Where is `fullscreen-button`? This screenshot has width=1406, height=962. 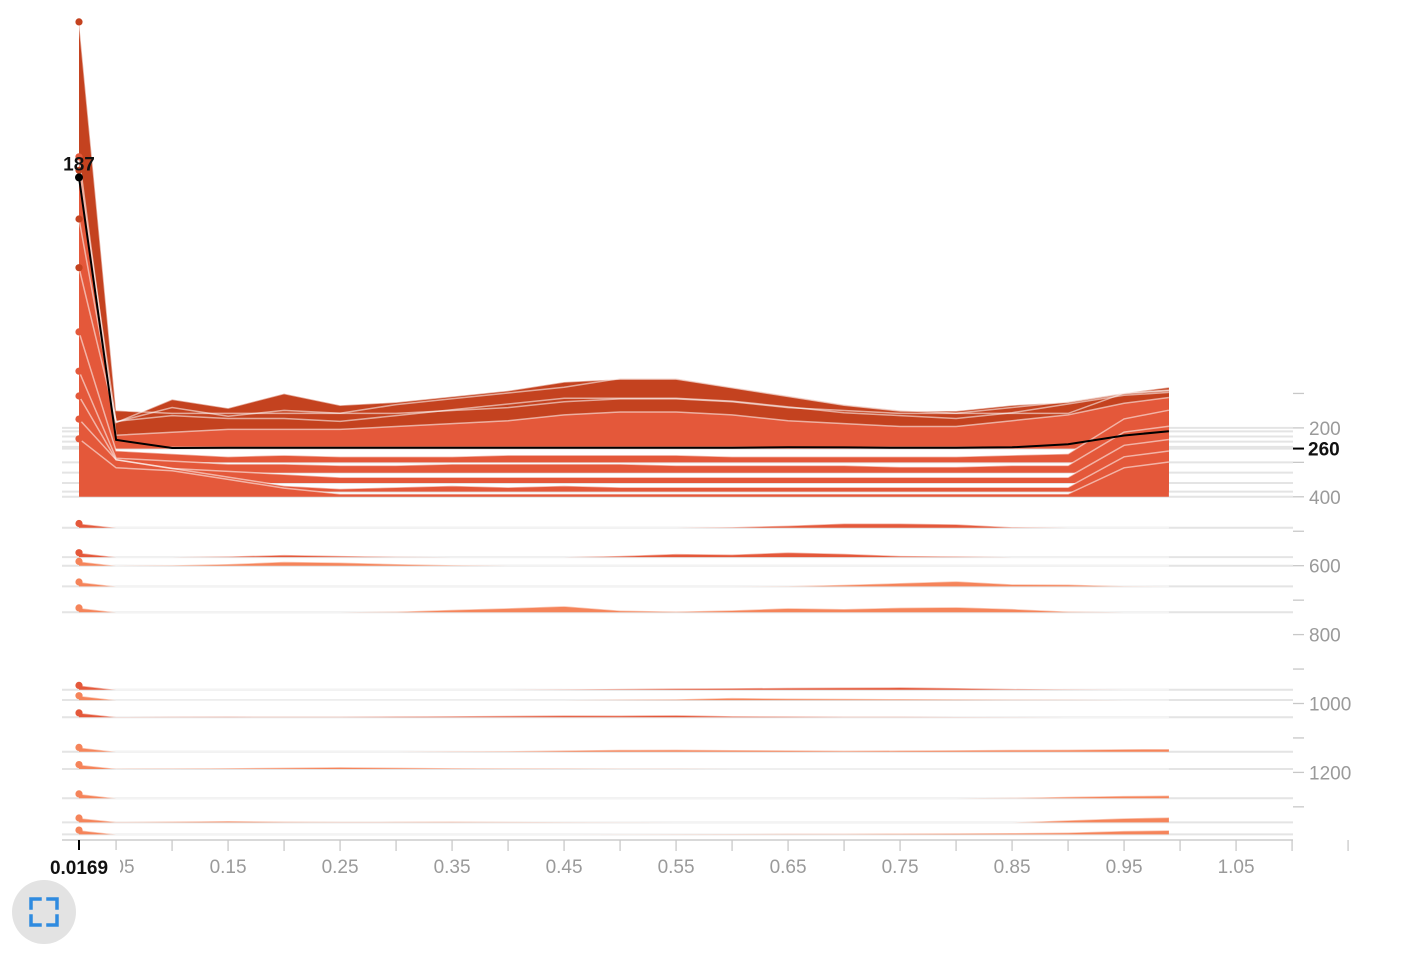 fullscreen-button is located at coordinates (44, 912).